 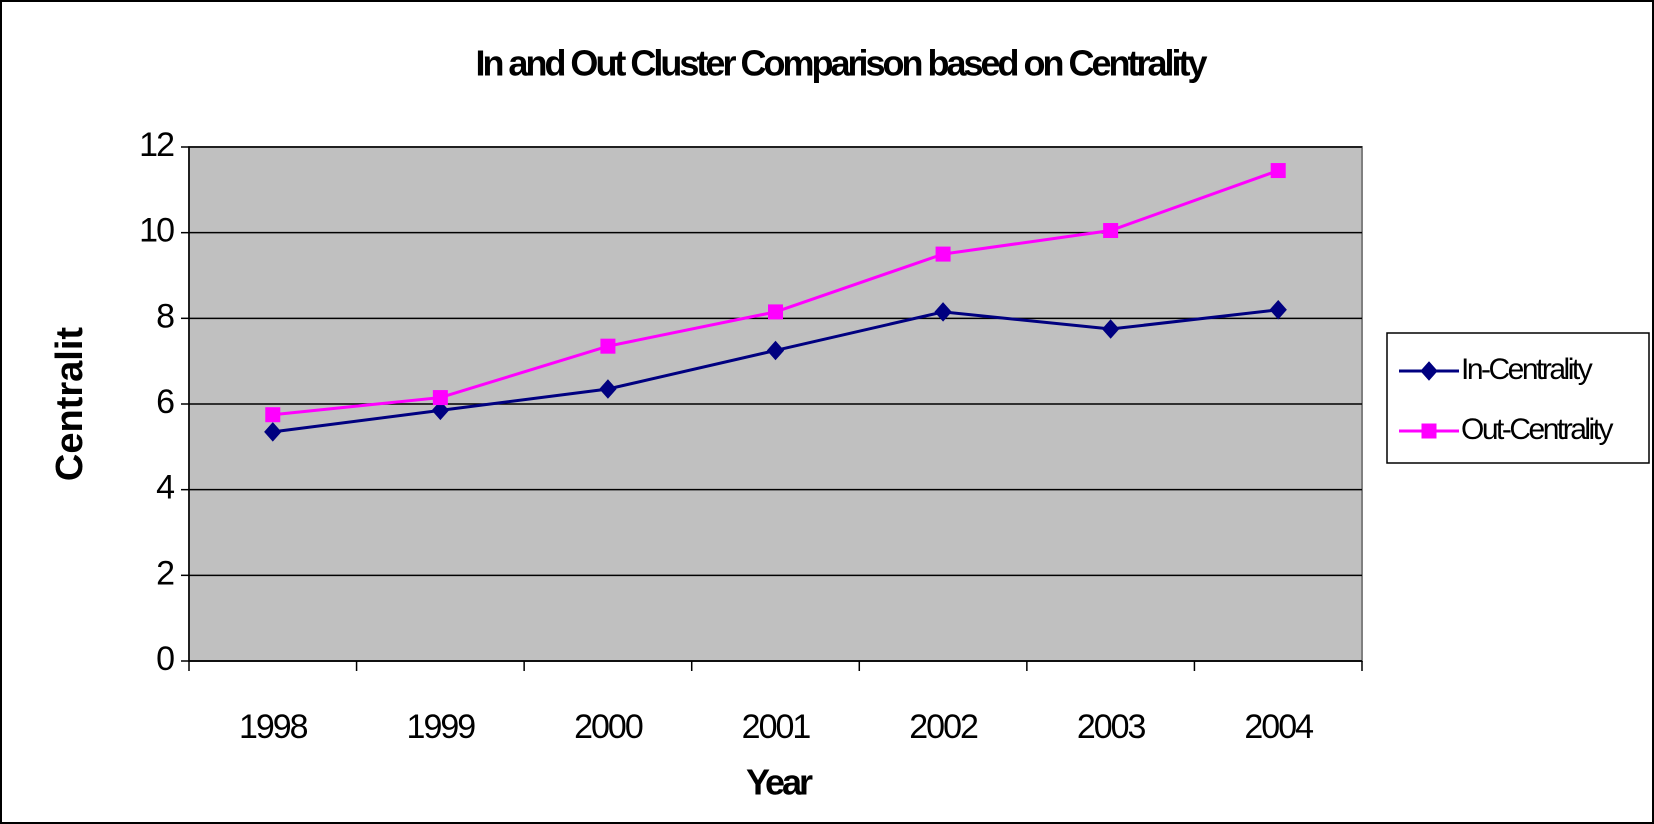 What do you see at coordinates (156, 231) in the screenshot?
I see `y-tick-label: 10` at bounding box center [156, 231].